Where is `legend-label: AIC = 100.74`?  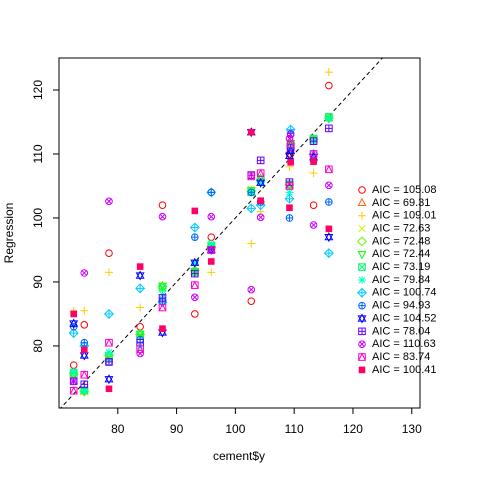
legend-label: AIC = 100.74 is located at coordinates (404, 293).